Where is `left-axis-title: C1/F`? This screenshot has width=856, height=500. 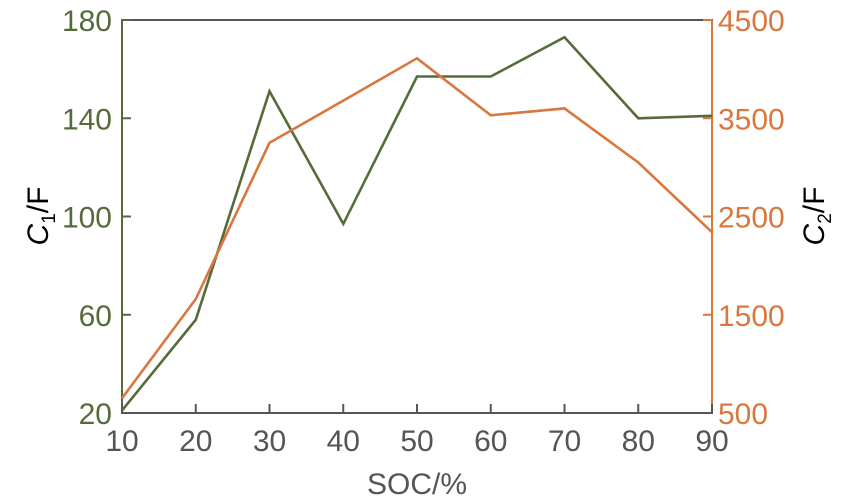 left-axis-title: C1/F is located at coordinates (41, 216).